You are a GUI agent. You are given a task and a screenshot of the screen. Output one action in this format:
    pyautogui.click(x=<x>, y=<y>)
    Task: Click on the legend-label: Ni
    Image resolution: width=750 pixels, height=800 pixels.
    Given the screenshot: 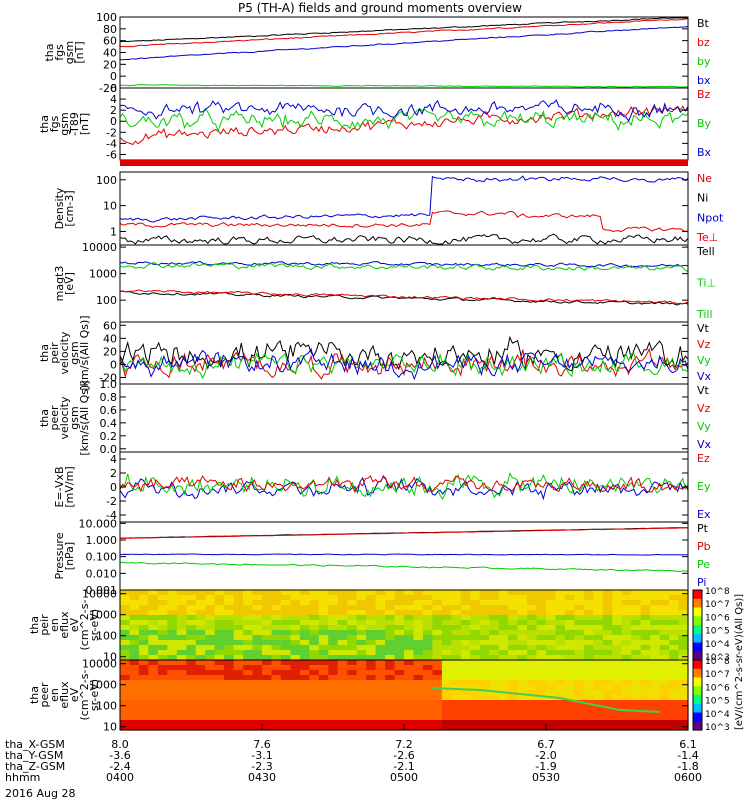 What is the action you would take?
    pyautogui.click(x=702, y=198)
    